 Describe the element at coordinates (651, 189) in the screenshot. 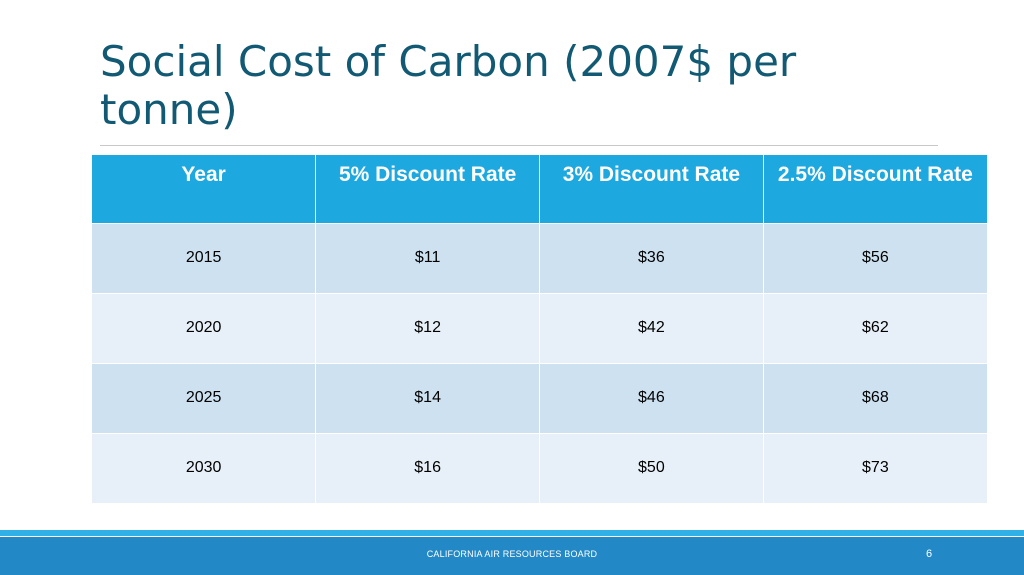

I see `header-3pct-discount-rate: 3% Discount Rate` at that location.